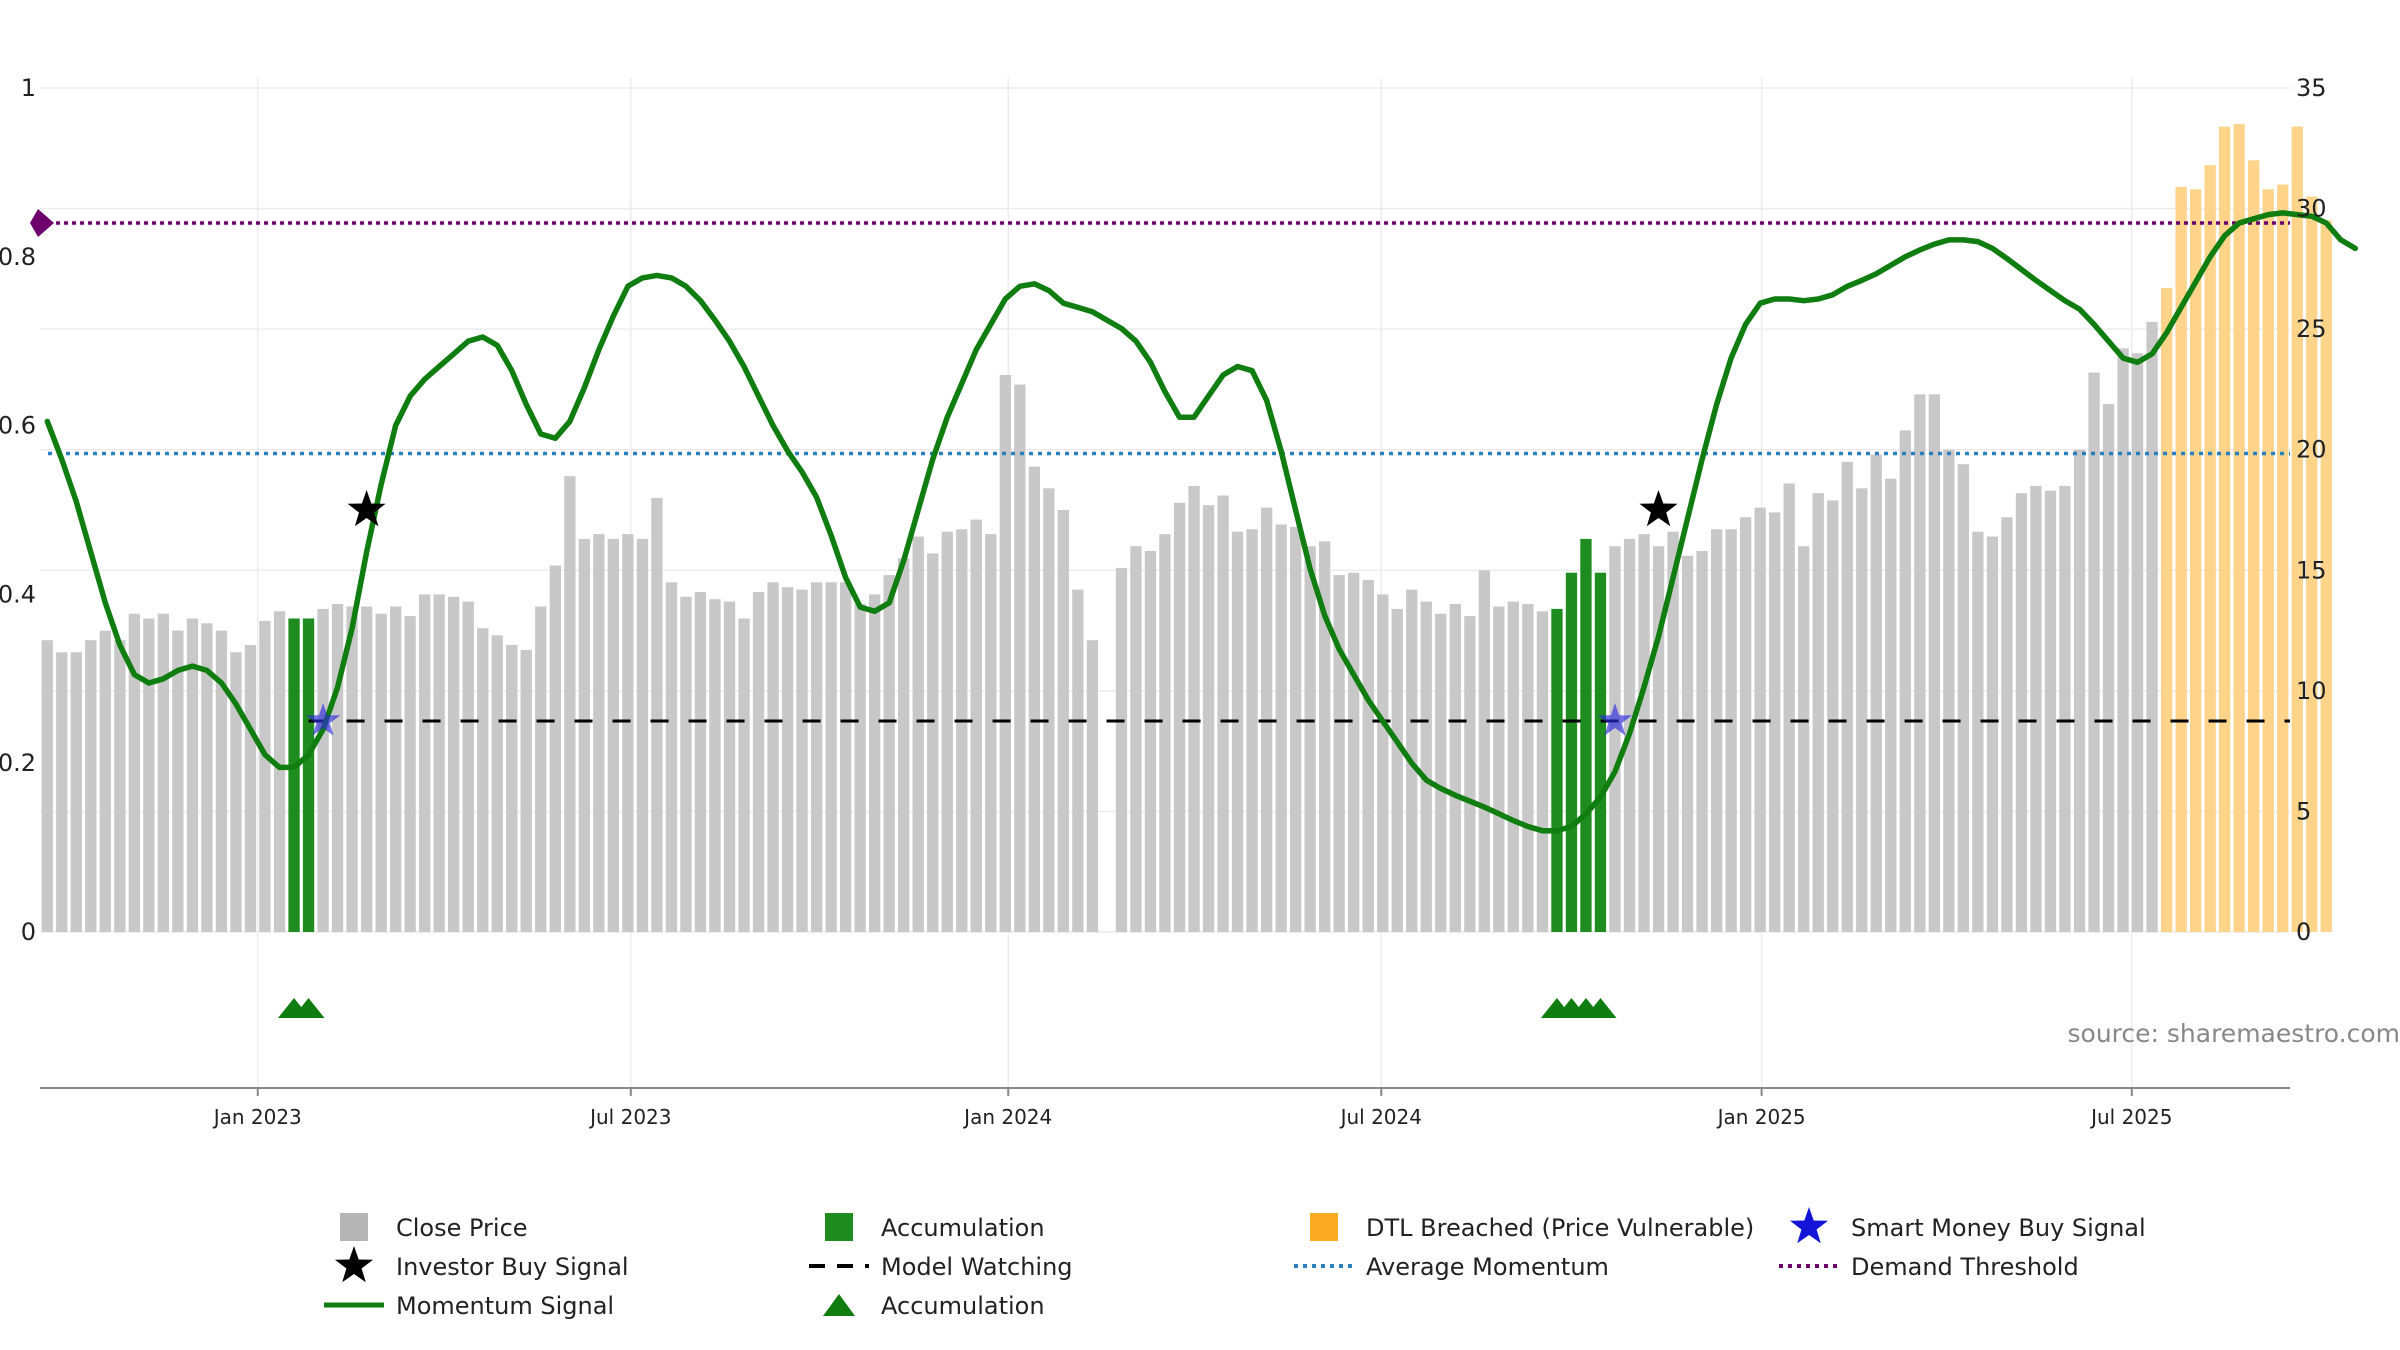 This screenshot has height=1350, width=2400. Describe the element at coordinates (2234, 1033) in the screenshot. I see `source-label: source: sharemaestro.com` at that location.